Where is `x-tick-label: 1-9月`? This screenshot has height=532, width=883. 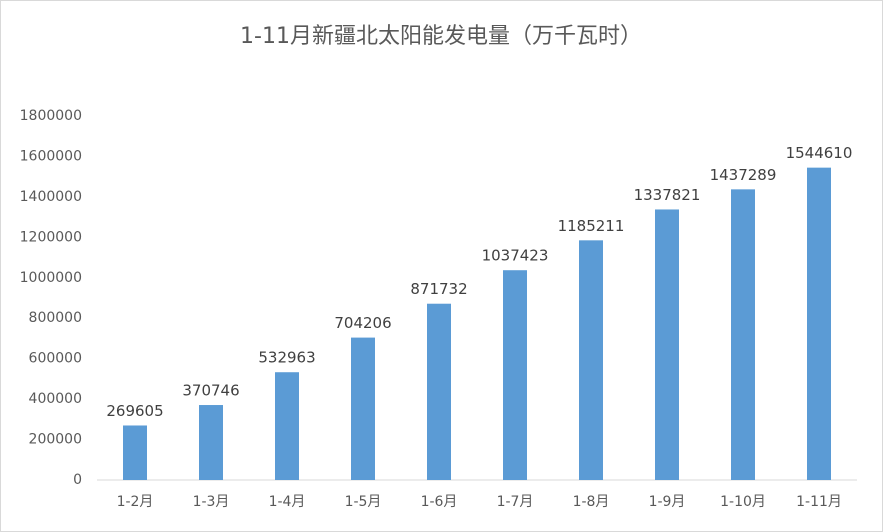
x-tick-label: 1-9月 is located at coordinates (667, 502).